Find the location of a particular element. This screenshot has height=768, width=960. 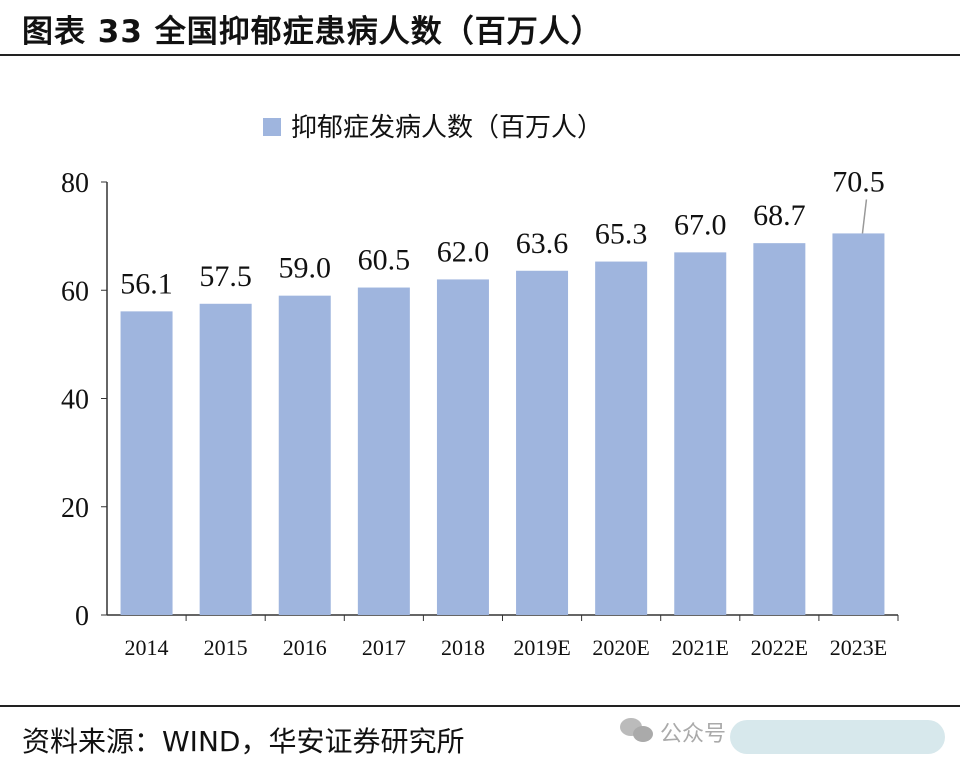

bar-2019E is located at coordinates (542, 442).